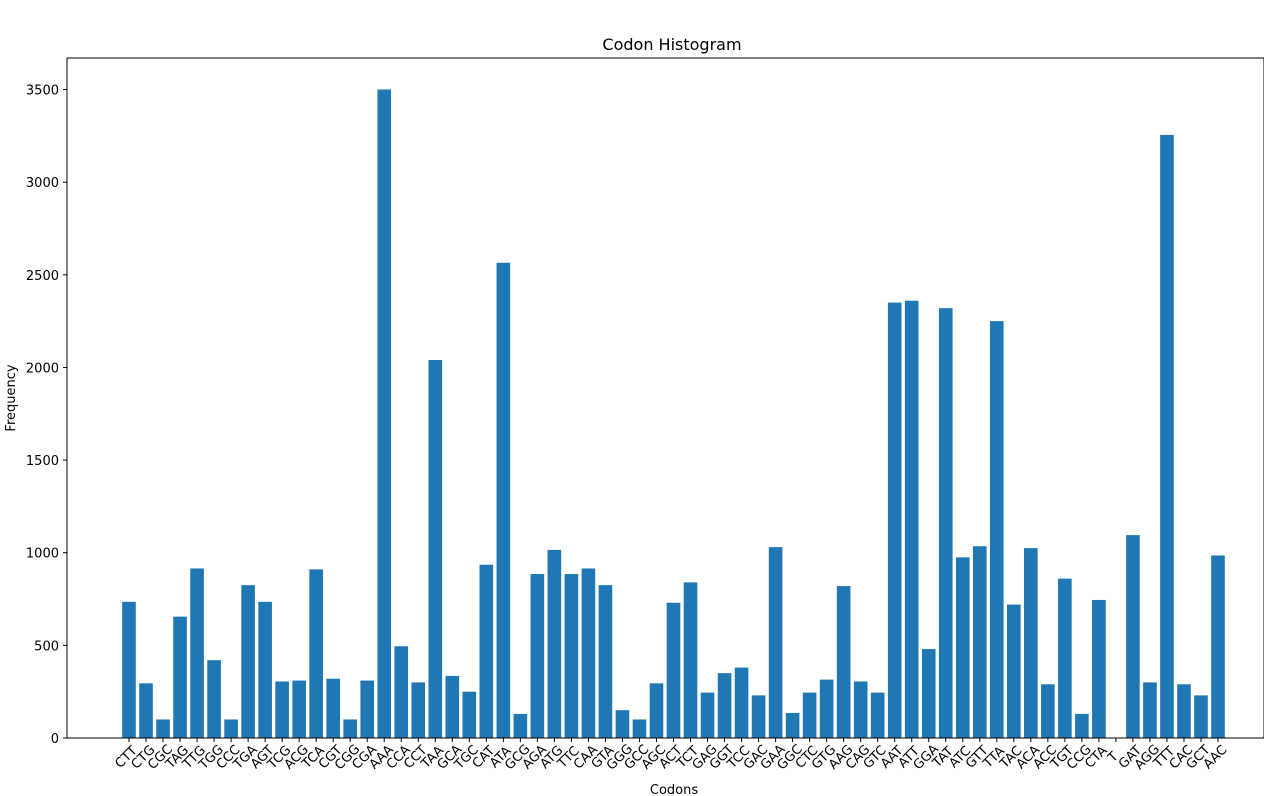 Image resolution: width=1264 pixels, height=796 pixels. What do you see at coordinates (42, 276) in the screenshot?
I see `y-tick-label: 2500` at bounding box center [42, 276].